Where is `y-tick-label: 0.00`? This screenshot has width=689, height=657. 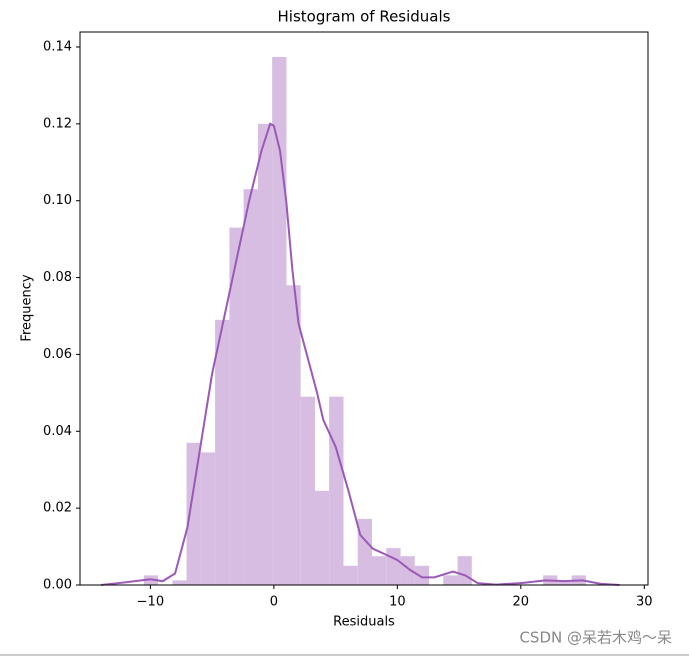
y-tick-label: 0.00 is located at coordinates (57, 585).